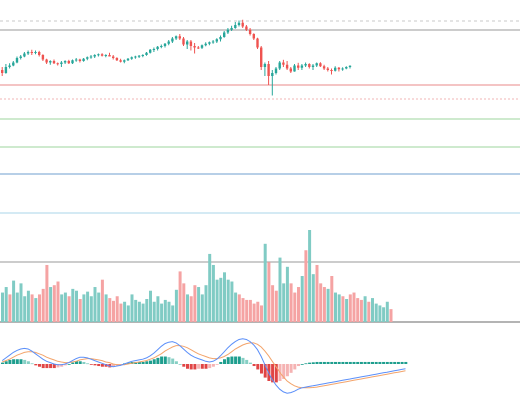 This screenshot has height=400, width=520. What do you see at coordinates (176, 57) in the screenshot?
I see `candlestick-series` at bounding box center [176, 57].